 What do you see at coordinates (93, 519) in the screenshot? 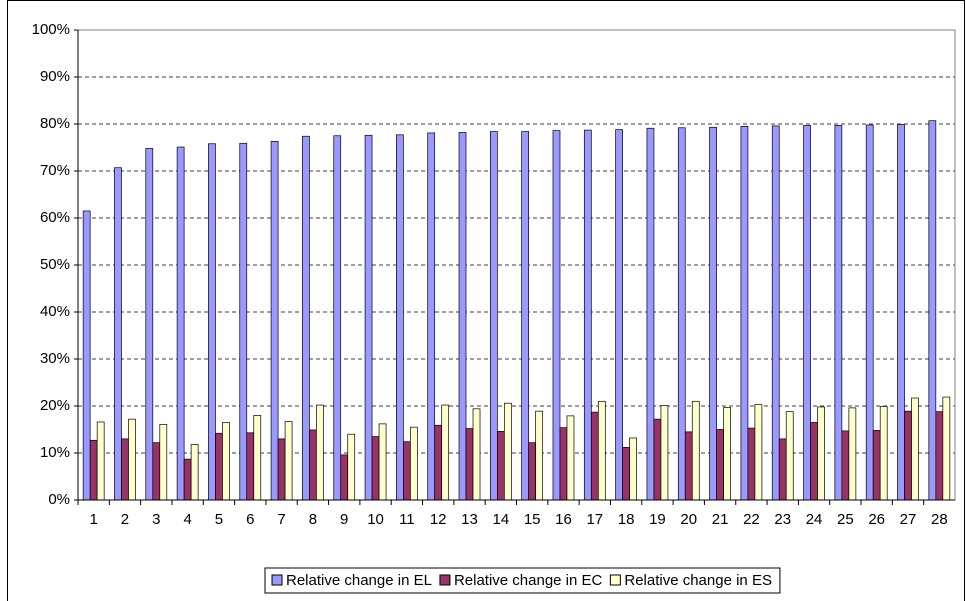
I see `x-tick-label: 1` at bounding box center [93, 519].